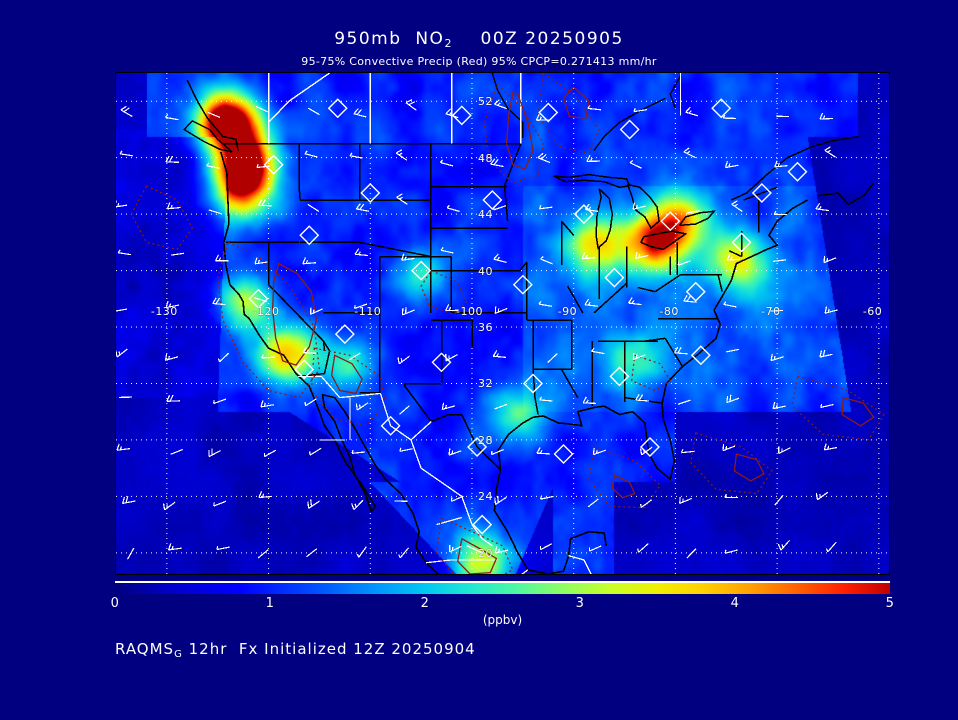 The height and width of the screenshot is (720, 958). Describe the element at coordinates (389, 39) in the screenshot. I see `title-main-text: 950mb NO` at that location.